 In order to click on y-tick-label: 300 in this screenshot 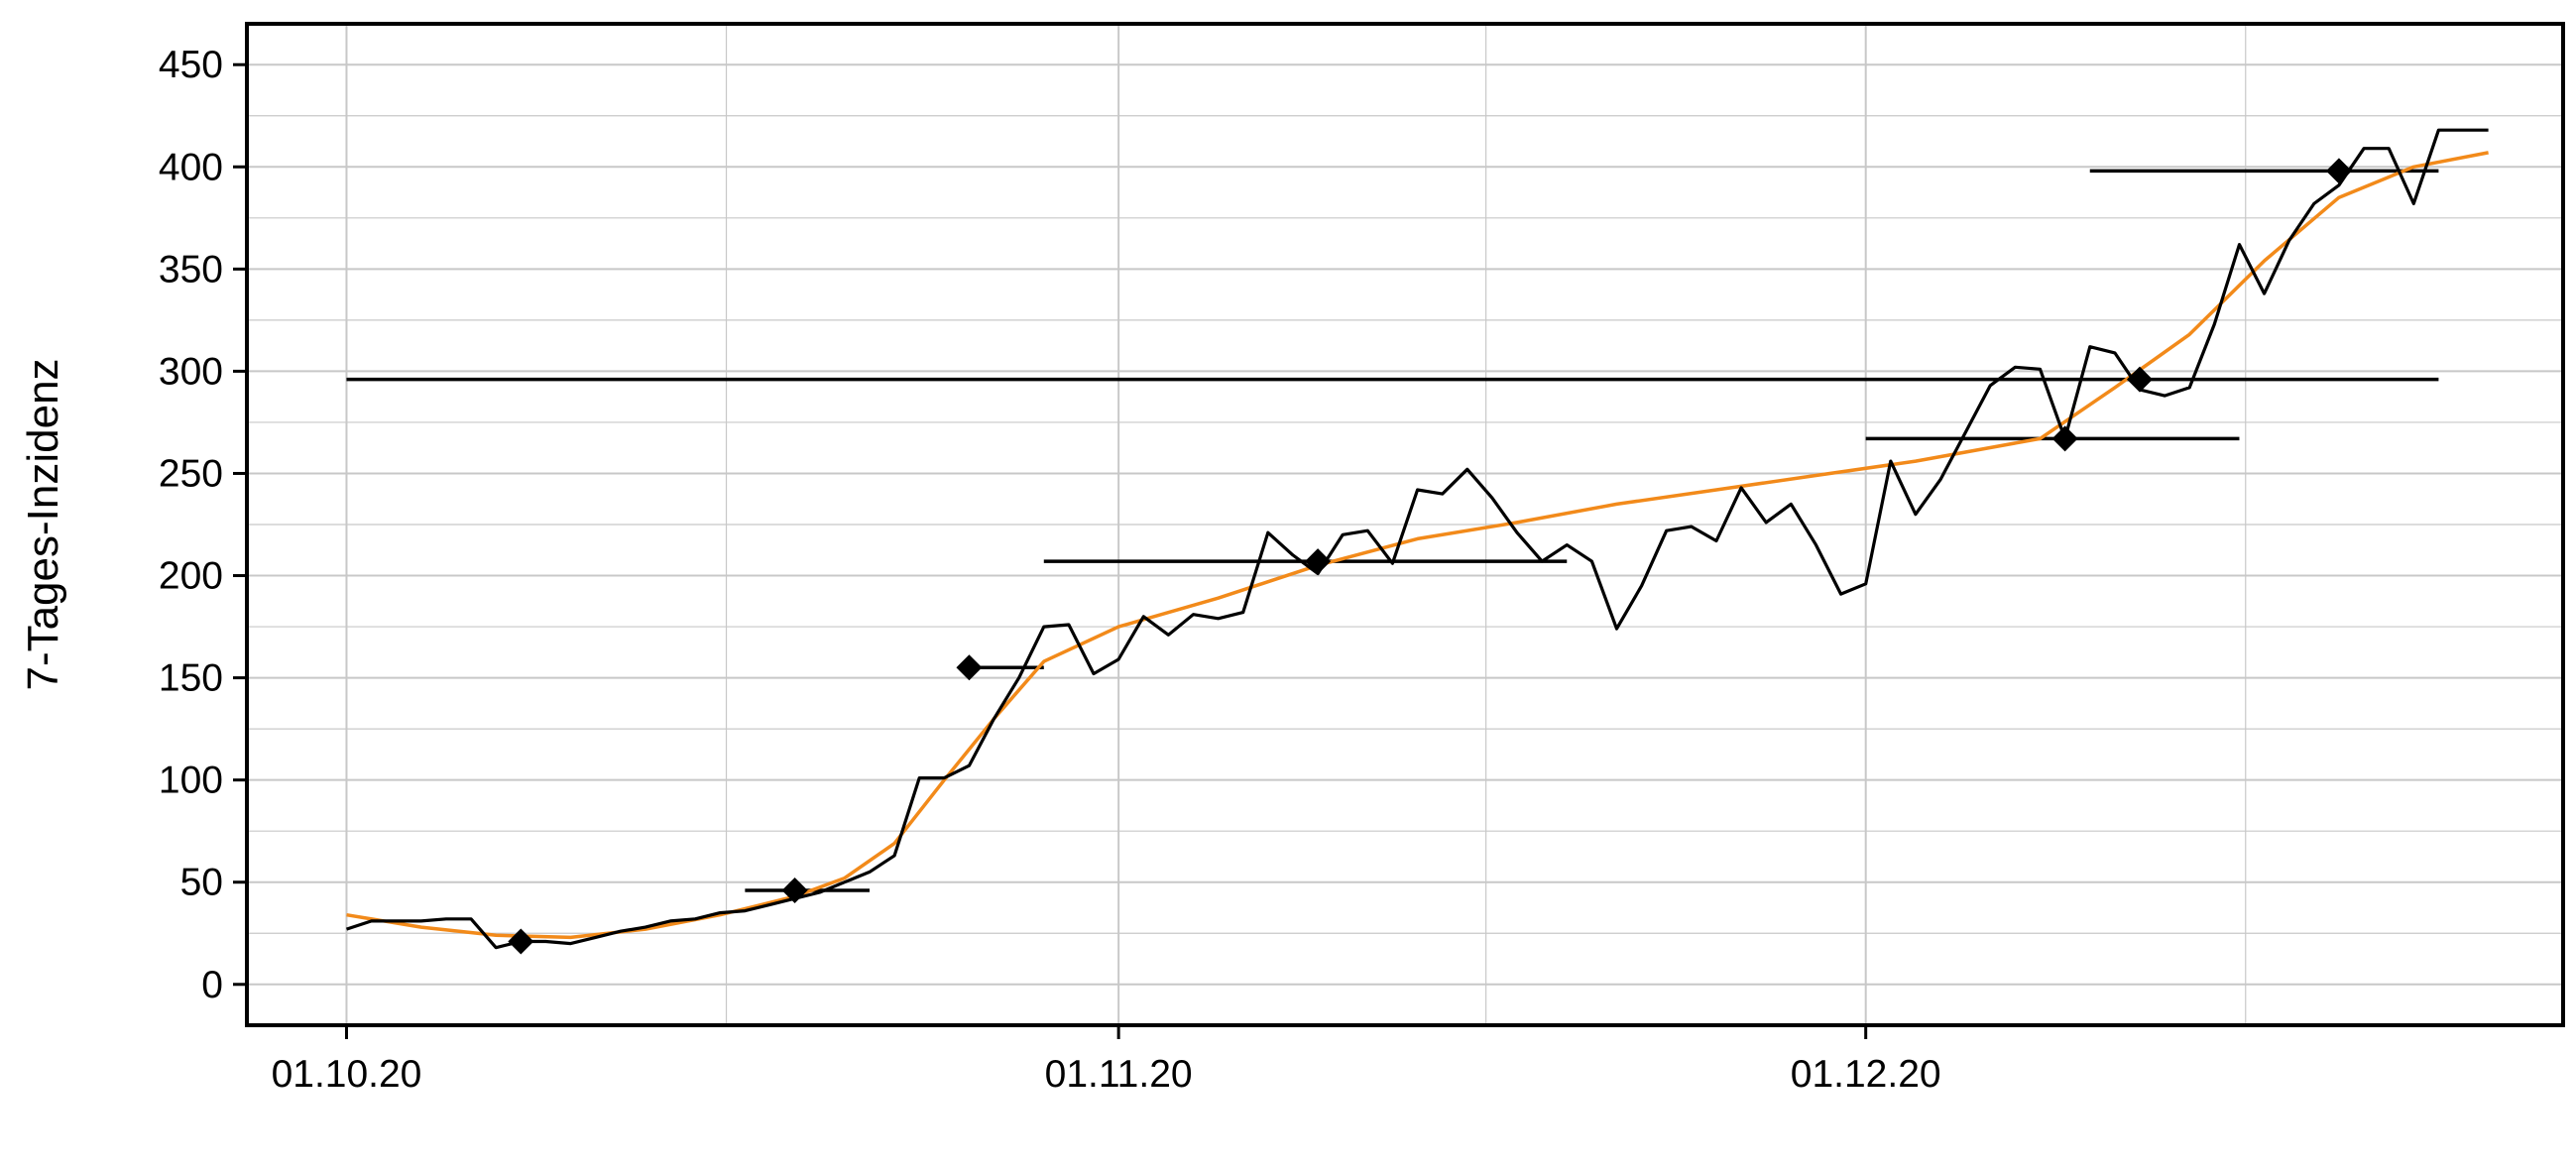, I will do `click(191, 371)`.